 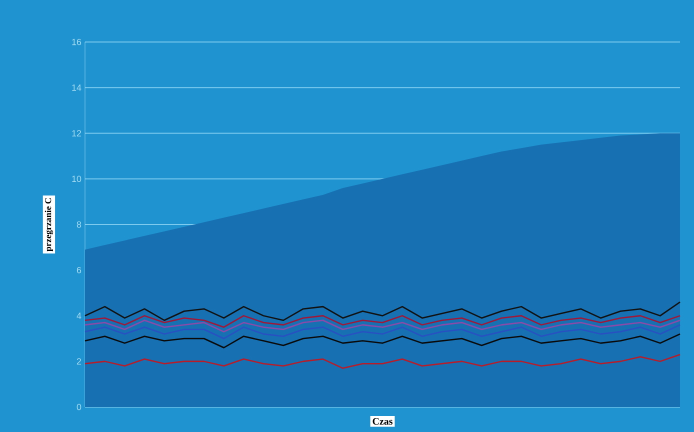 What do you see at coordinates (79, 224) in the screenshot?
I see `y-tick-label: 8` at bounding box center [79, 224].